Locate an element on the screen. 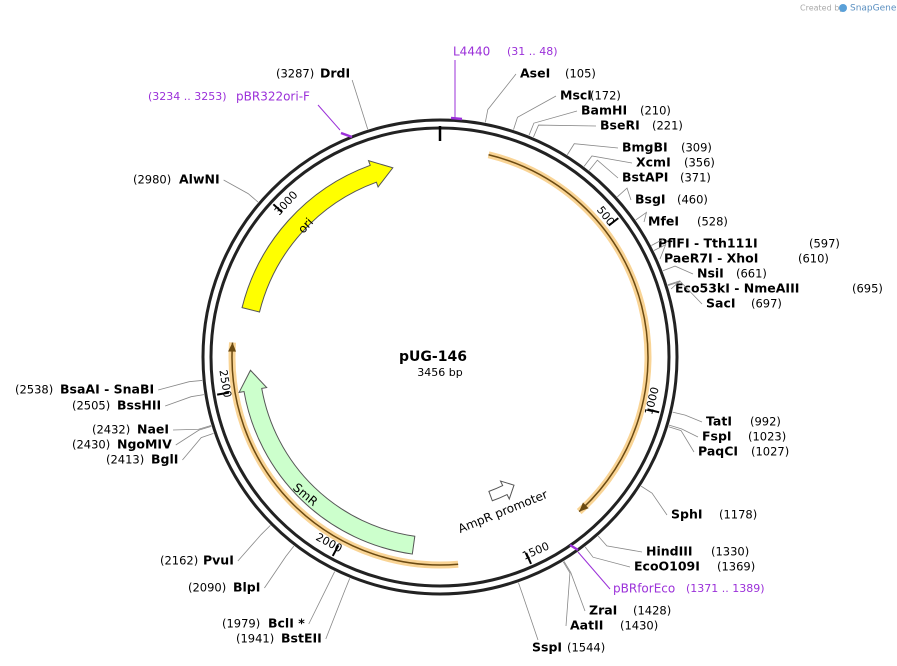  enzyme-name: BstEII is located at coordinates (301, 638).